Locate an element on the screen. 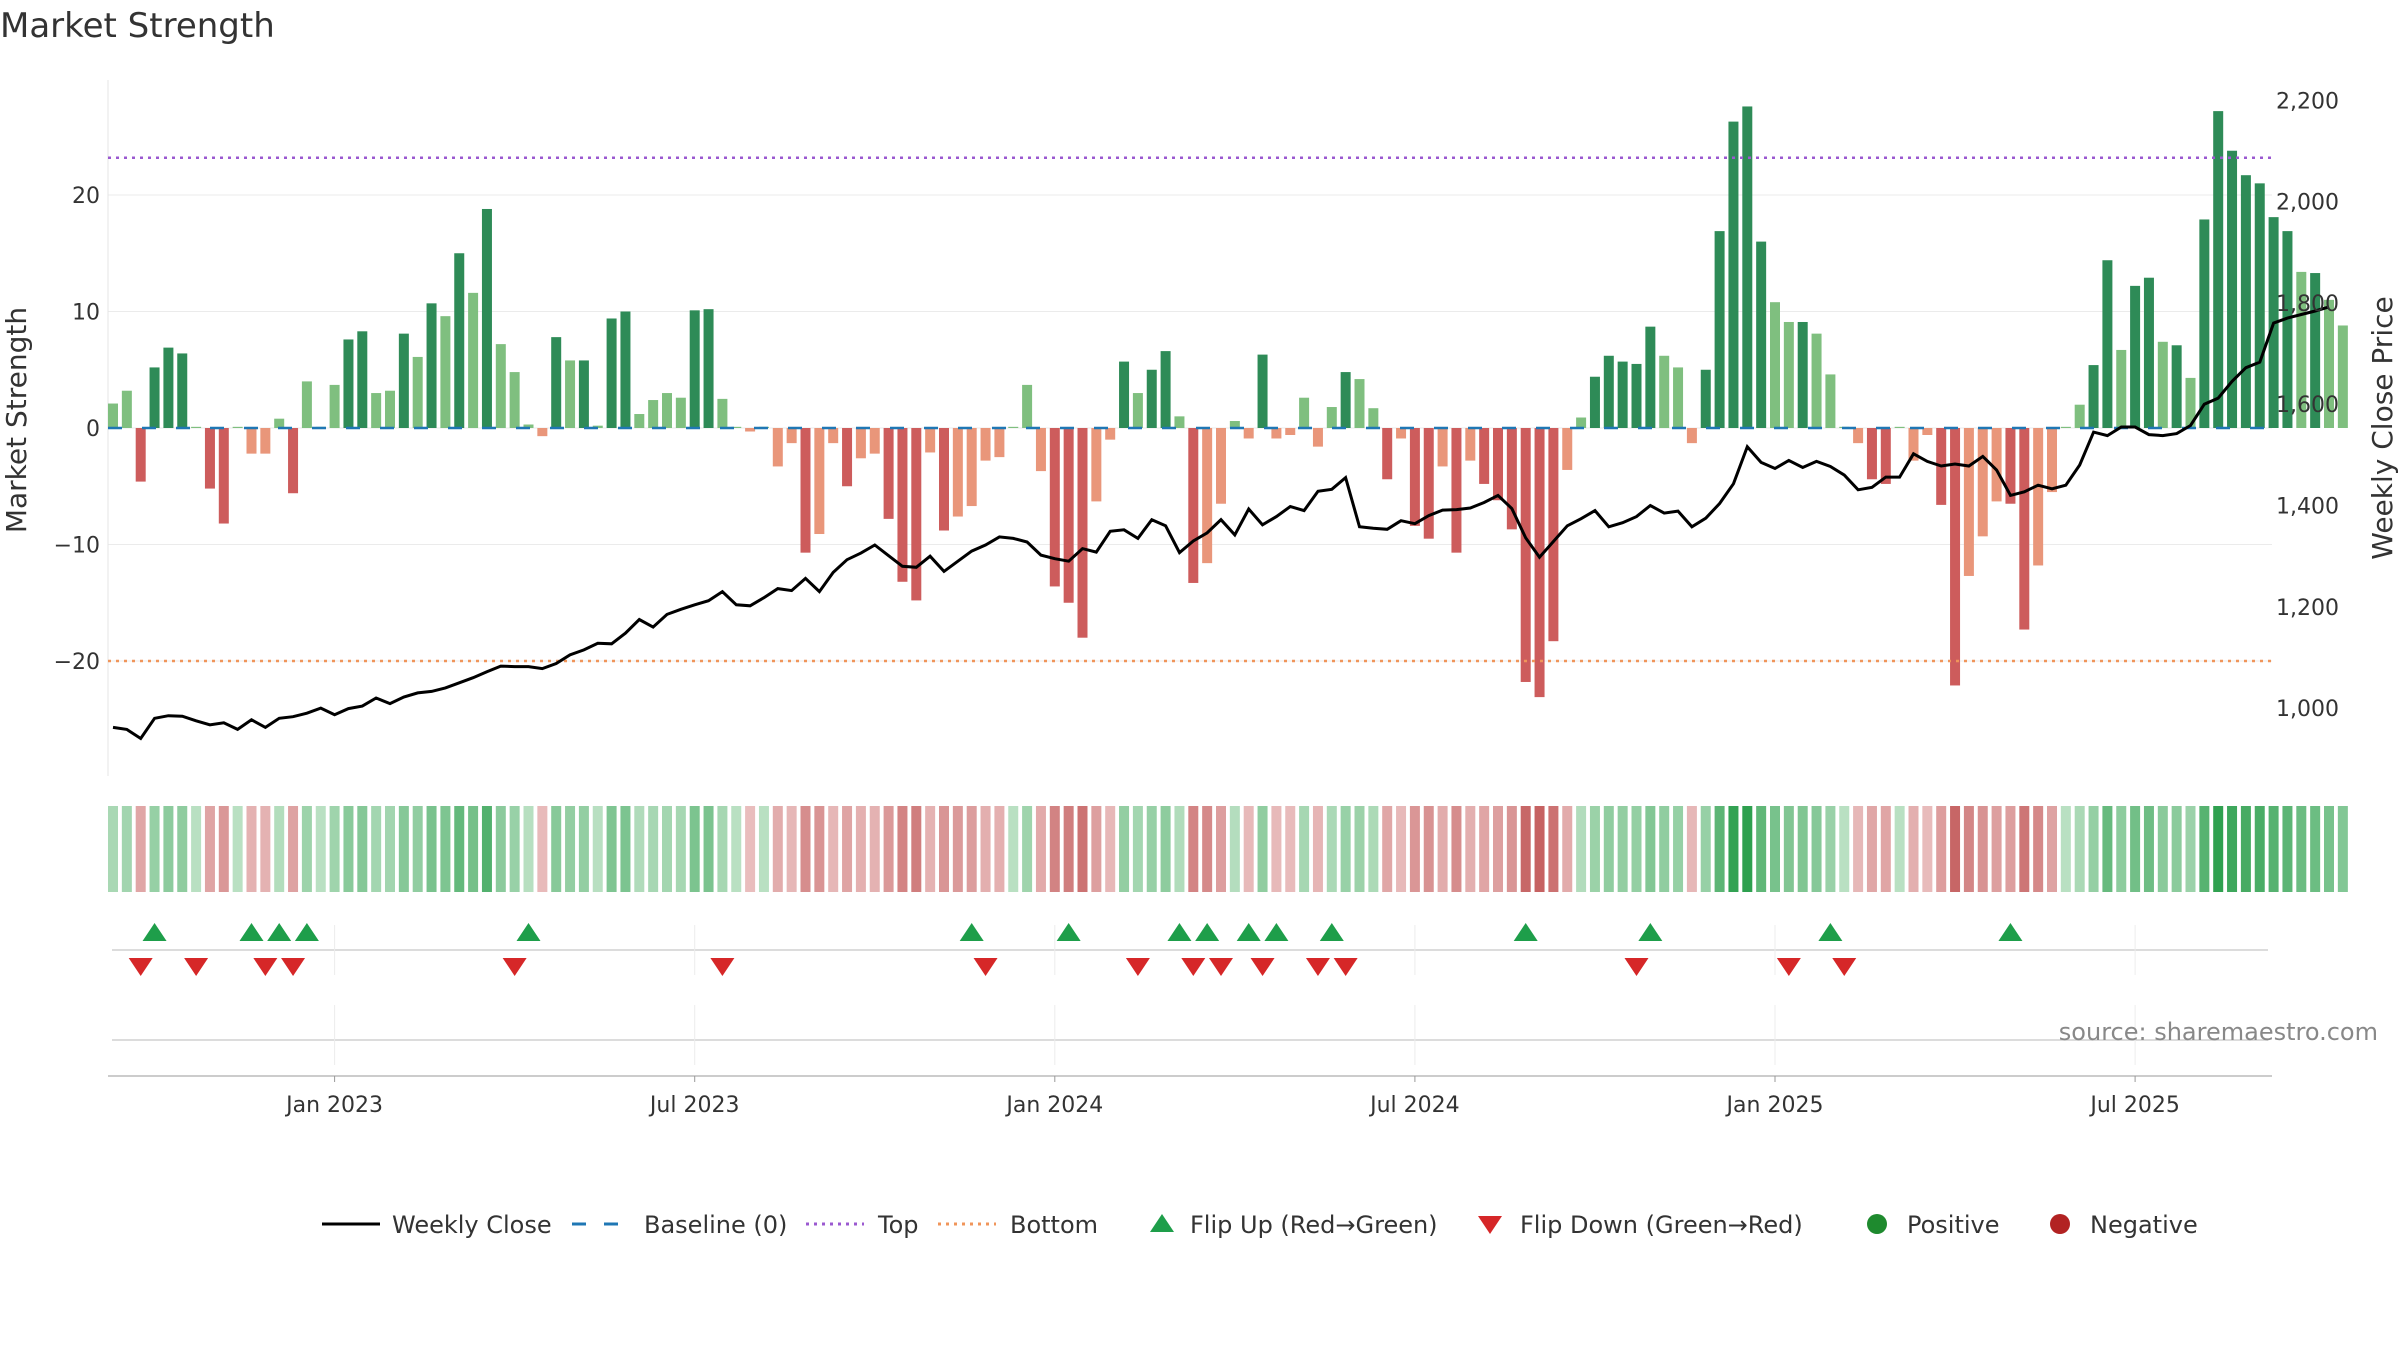  right-axis-title: Weekly Close Price is located at coordinates (2382, 427).